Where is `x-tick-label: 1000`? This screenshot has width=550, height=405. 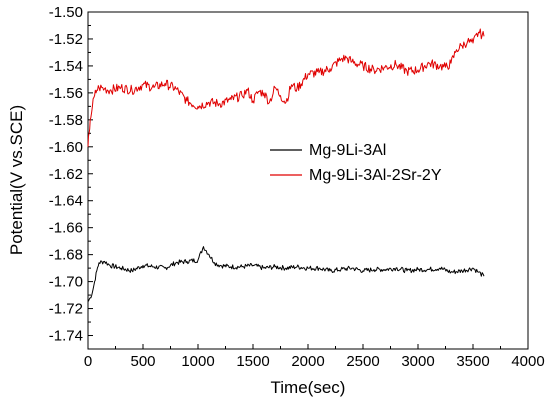 x-tick-label: 1000 is located at coordinates (197, 361).